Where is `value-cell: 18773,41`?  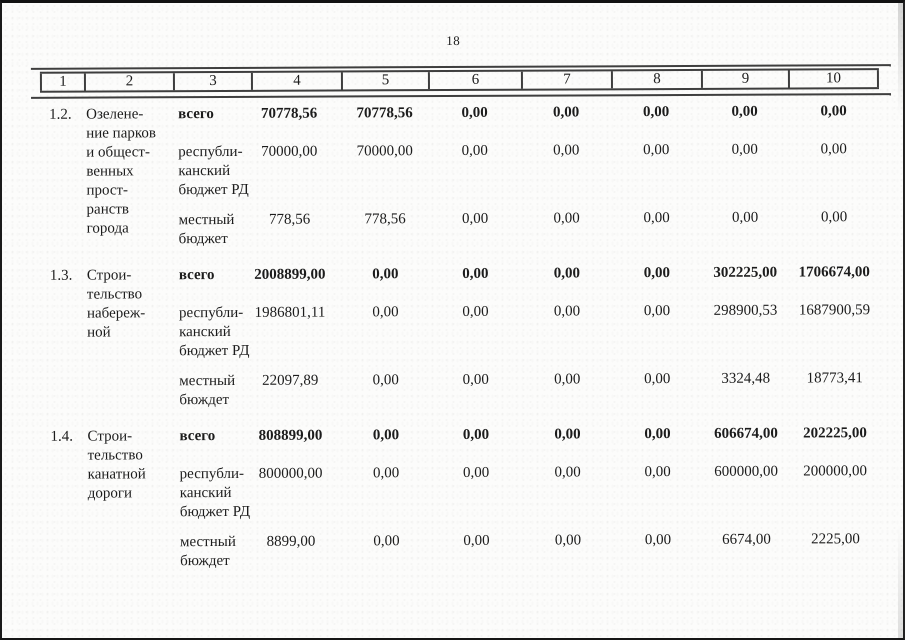 value-cell: 18773,41 is located at coordinates (834, 378).